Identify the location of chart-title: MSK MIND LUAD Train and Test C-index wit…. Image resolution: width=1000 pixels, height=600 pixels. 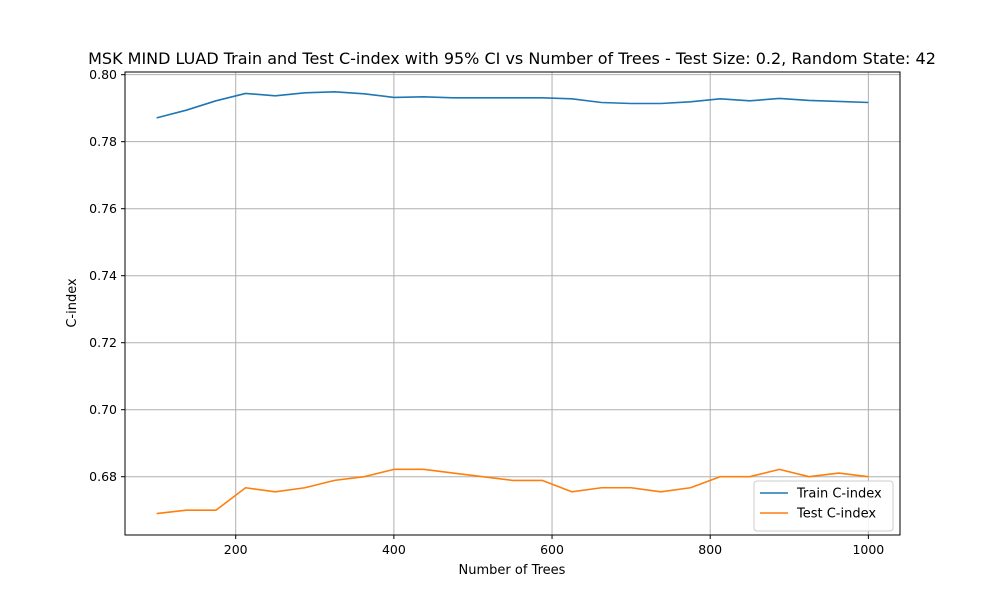
(512, 58).